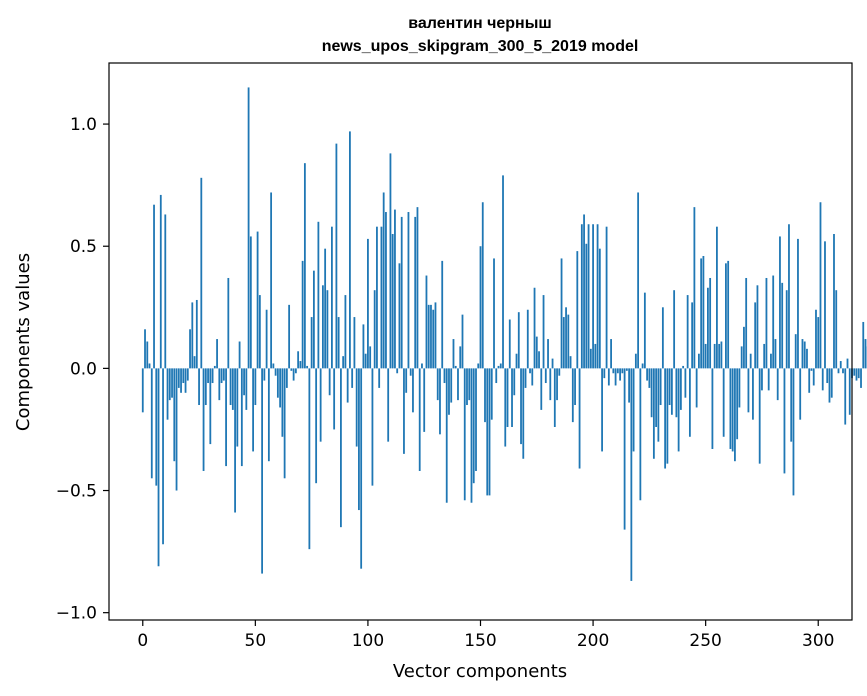  Describe the element at coordinates (83, 247) in the screenshot. I see `y-tick-label: 0.5` at that location.